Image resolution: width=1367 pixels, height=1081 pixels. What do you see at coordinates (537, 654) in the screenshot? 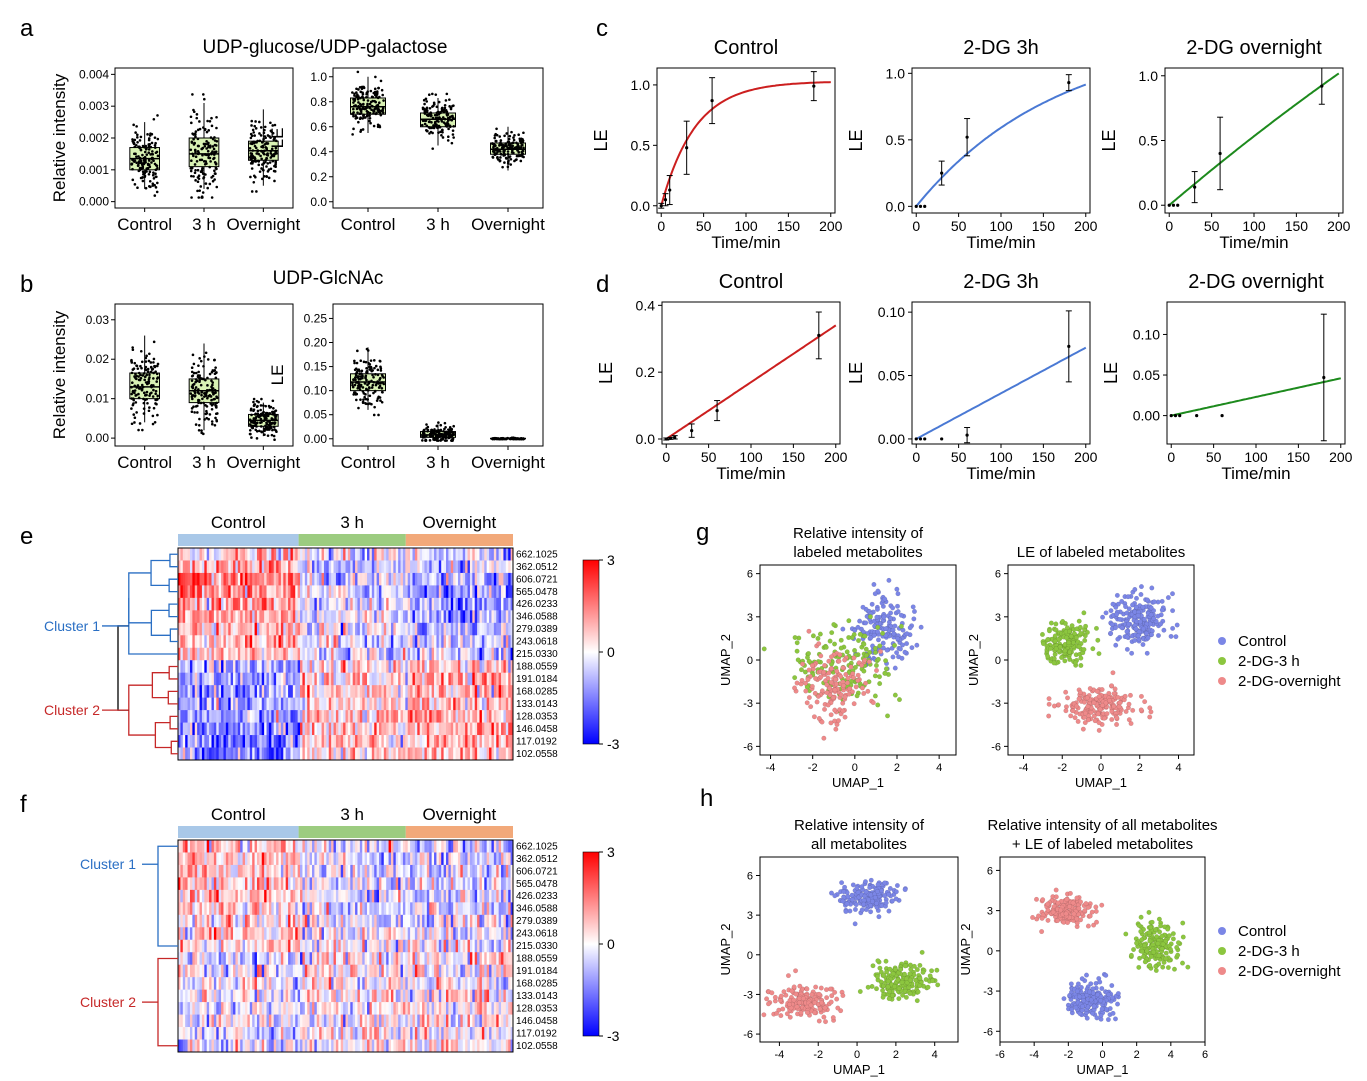
I see `row-label: 215.0330` at bounding box center [537, 654].